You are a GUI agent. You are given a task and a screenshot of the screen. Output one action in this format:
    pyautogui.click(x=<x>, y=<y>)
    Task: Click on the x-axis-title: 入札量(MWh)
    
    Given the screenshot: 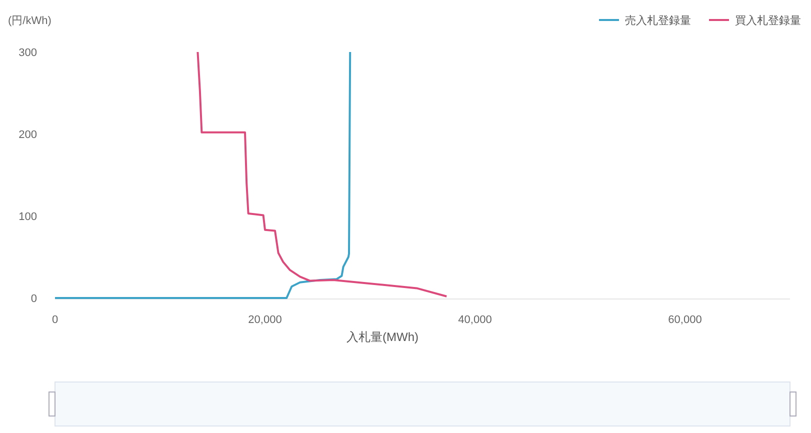 What is the action you would take?
    pyautogui.click(x=382, y=337)
    